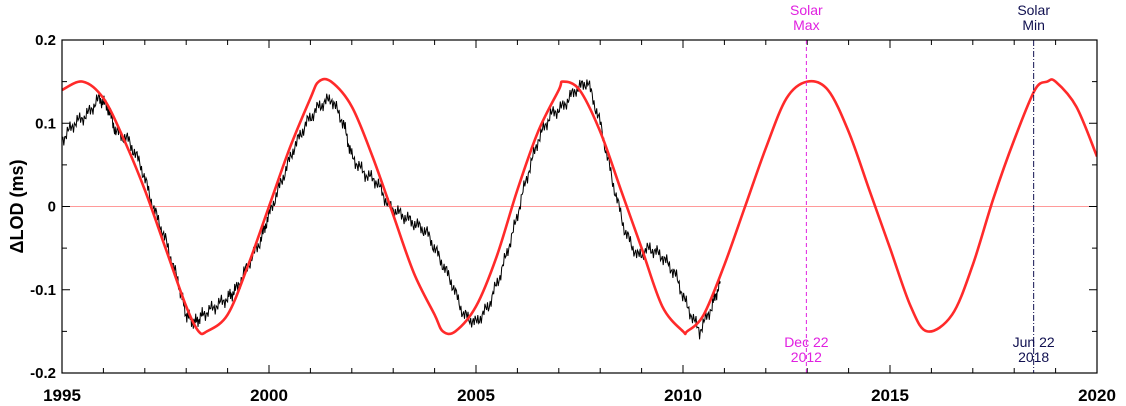 This screenshot has height=406, width=1126. Describe the element at coordinates (806, 25) in the screenshot. I see `marker-top-label: Max` at that location.